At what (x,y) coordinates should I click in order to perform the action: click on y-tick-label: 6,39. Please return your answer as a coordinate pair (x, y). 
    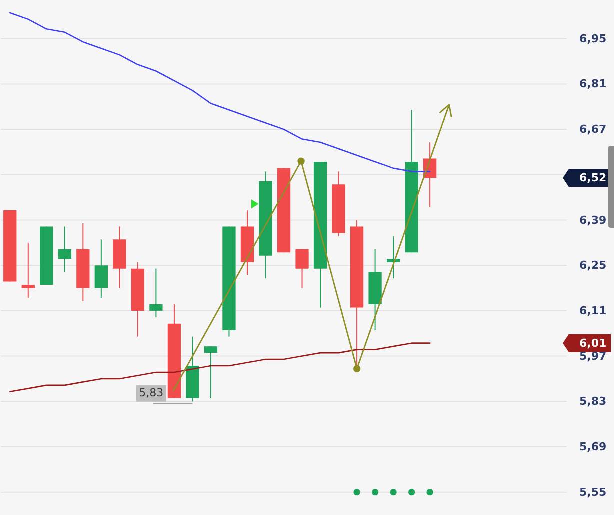
    Looking at the image, I should click on (593, 220).